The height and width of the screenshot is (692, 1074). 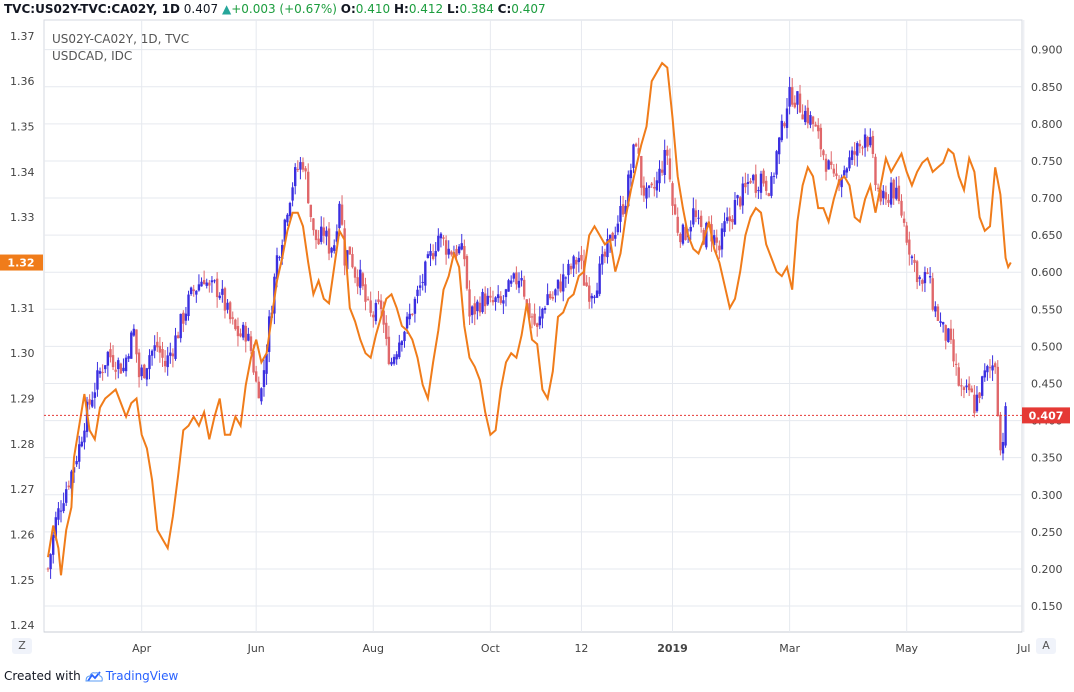 What do you see at coordinates (22, 399) in the screenshot?
I see `left-tick-label: 1.29` at bounding box center [22, 399].